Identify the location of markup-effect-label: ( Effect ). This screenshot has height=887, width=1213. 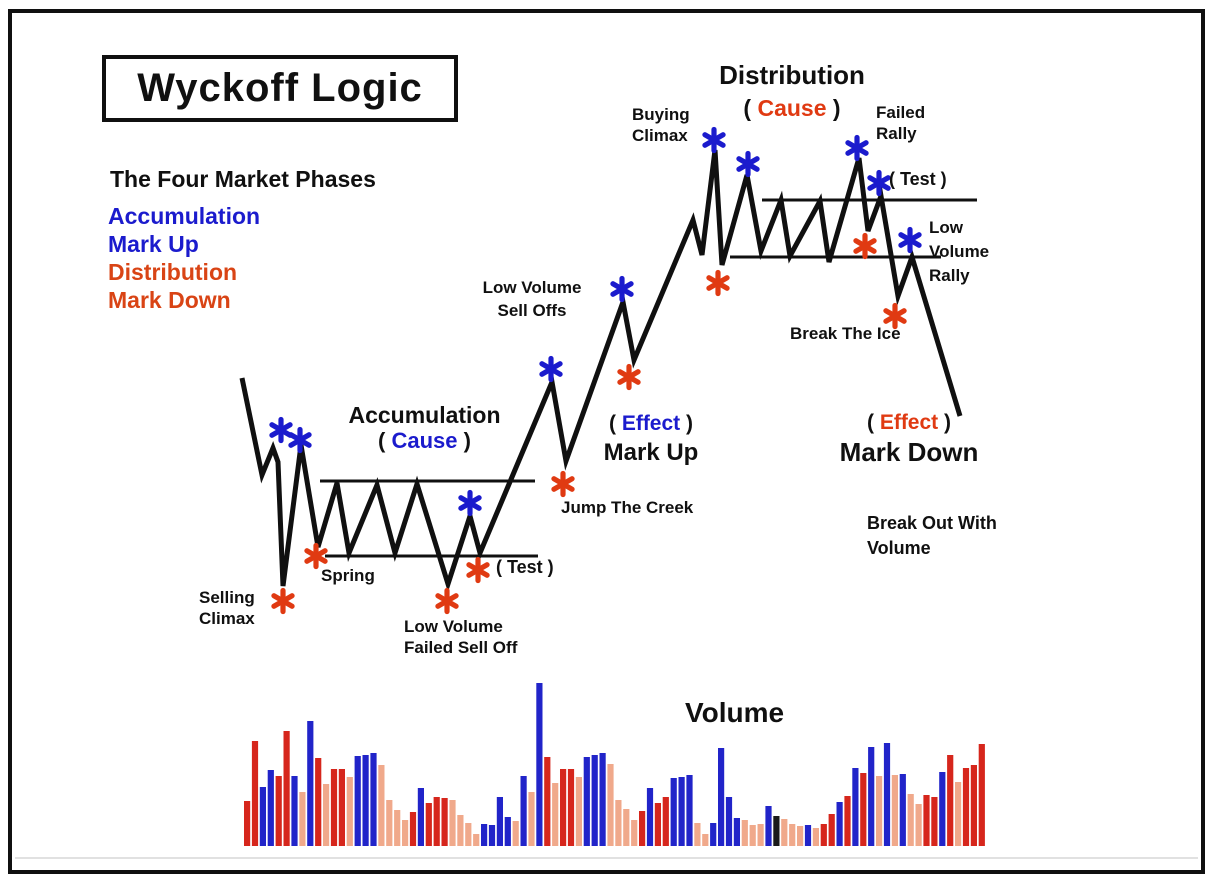
(650, 423).